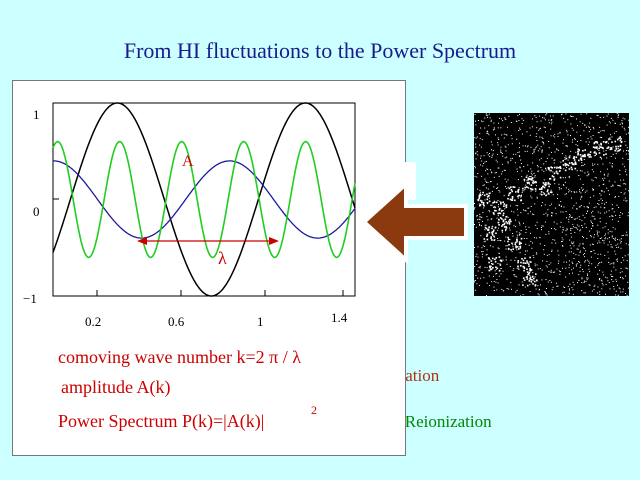 The height and width of the screenshot is (480, 640). I want to click on hi-density-field-image, so click(551, 204).